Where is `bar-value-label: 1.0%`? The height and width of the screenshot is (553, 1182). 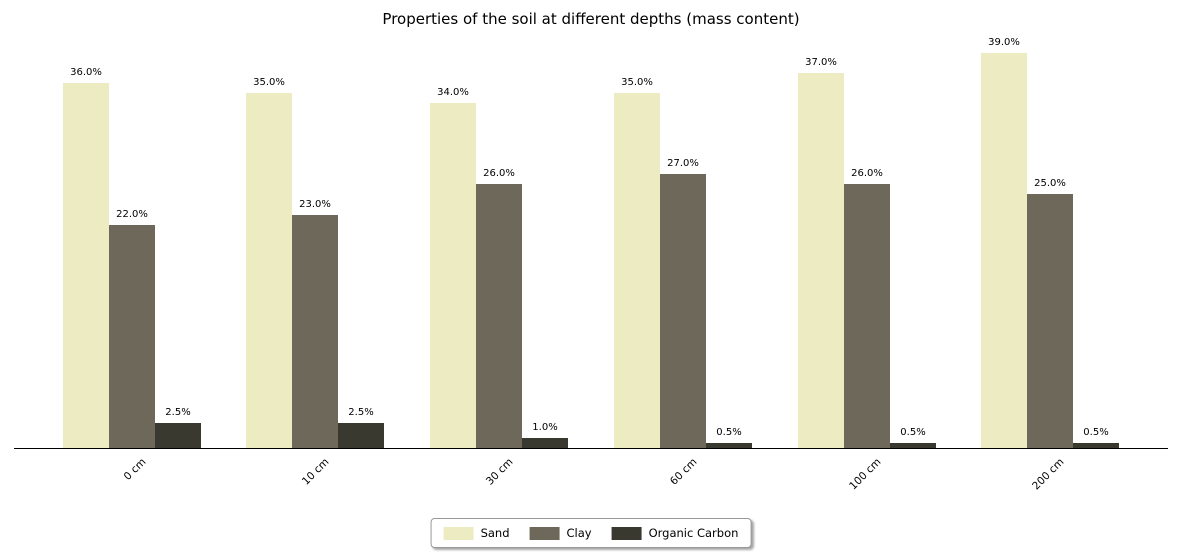
bar-value-label: 1.0% is located at coordinates (545, 427).